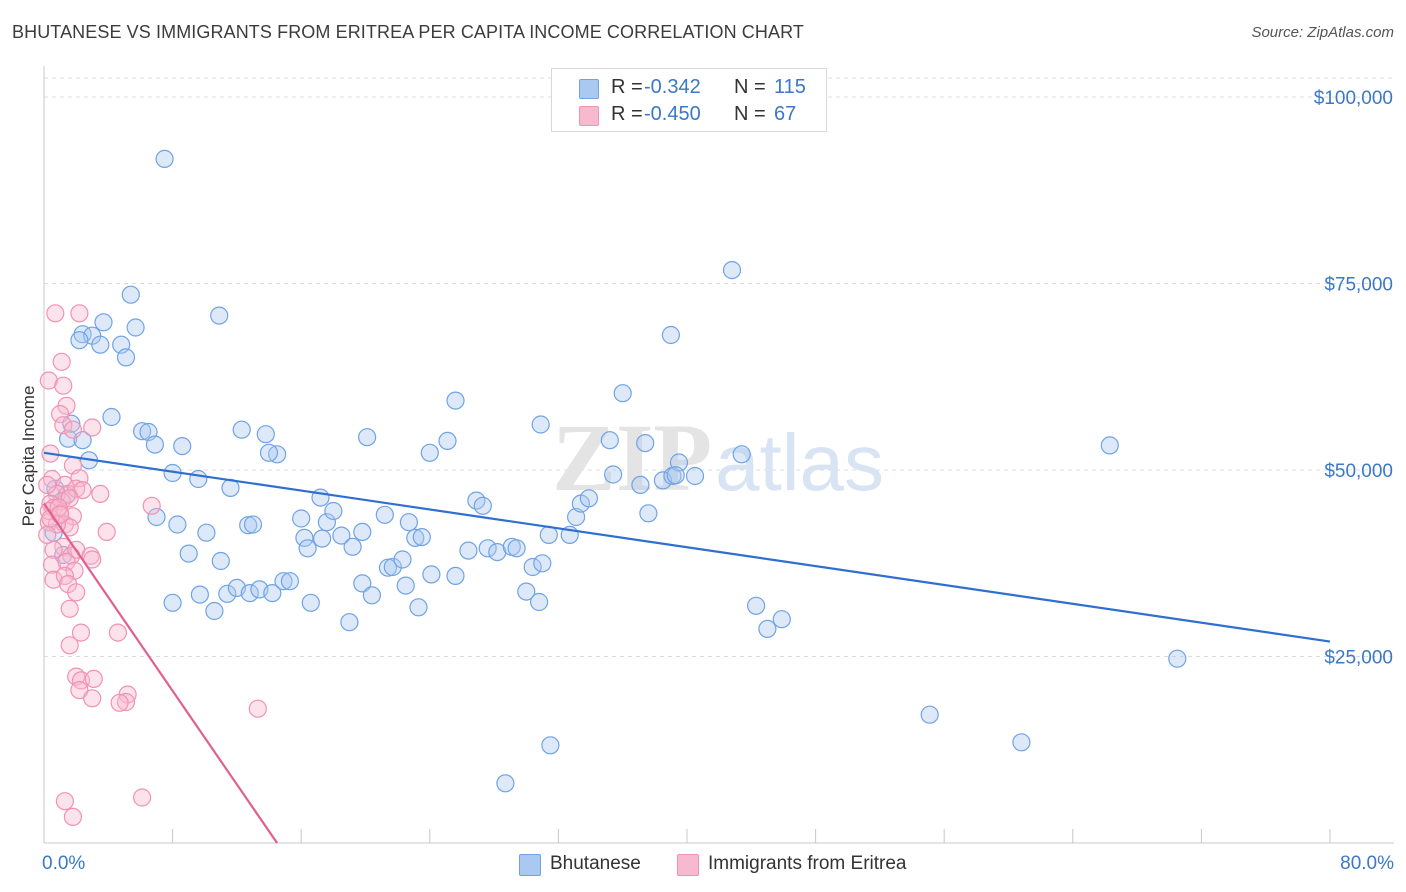 Image resolution: width=1406 pixels, height=892 pixels. Describe the element at coordinates (1353, 98) in the screenshot. I see `y-tick-label-0: $100,000` at that location.